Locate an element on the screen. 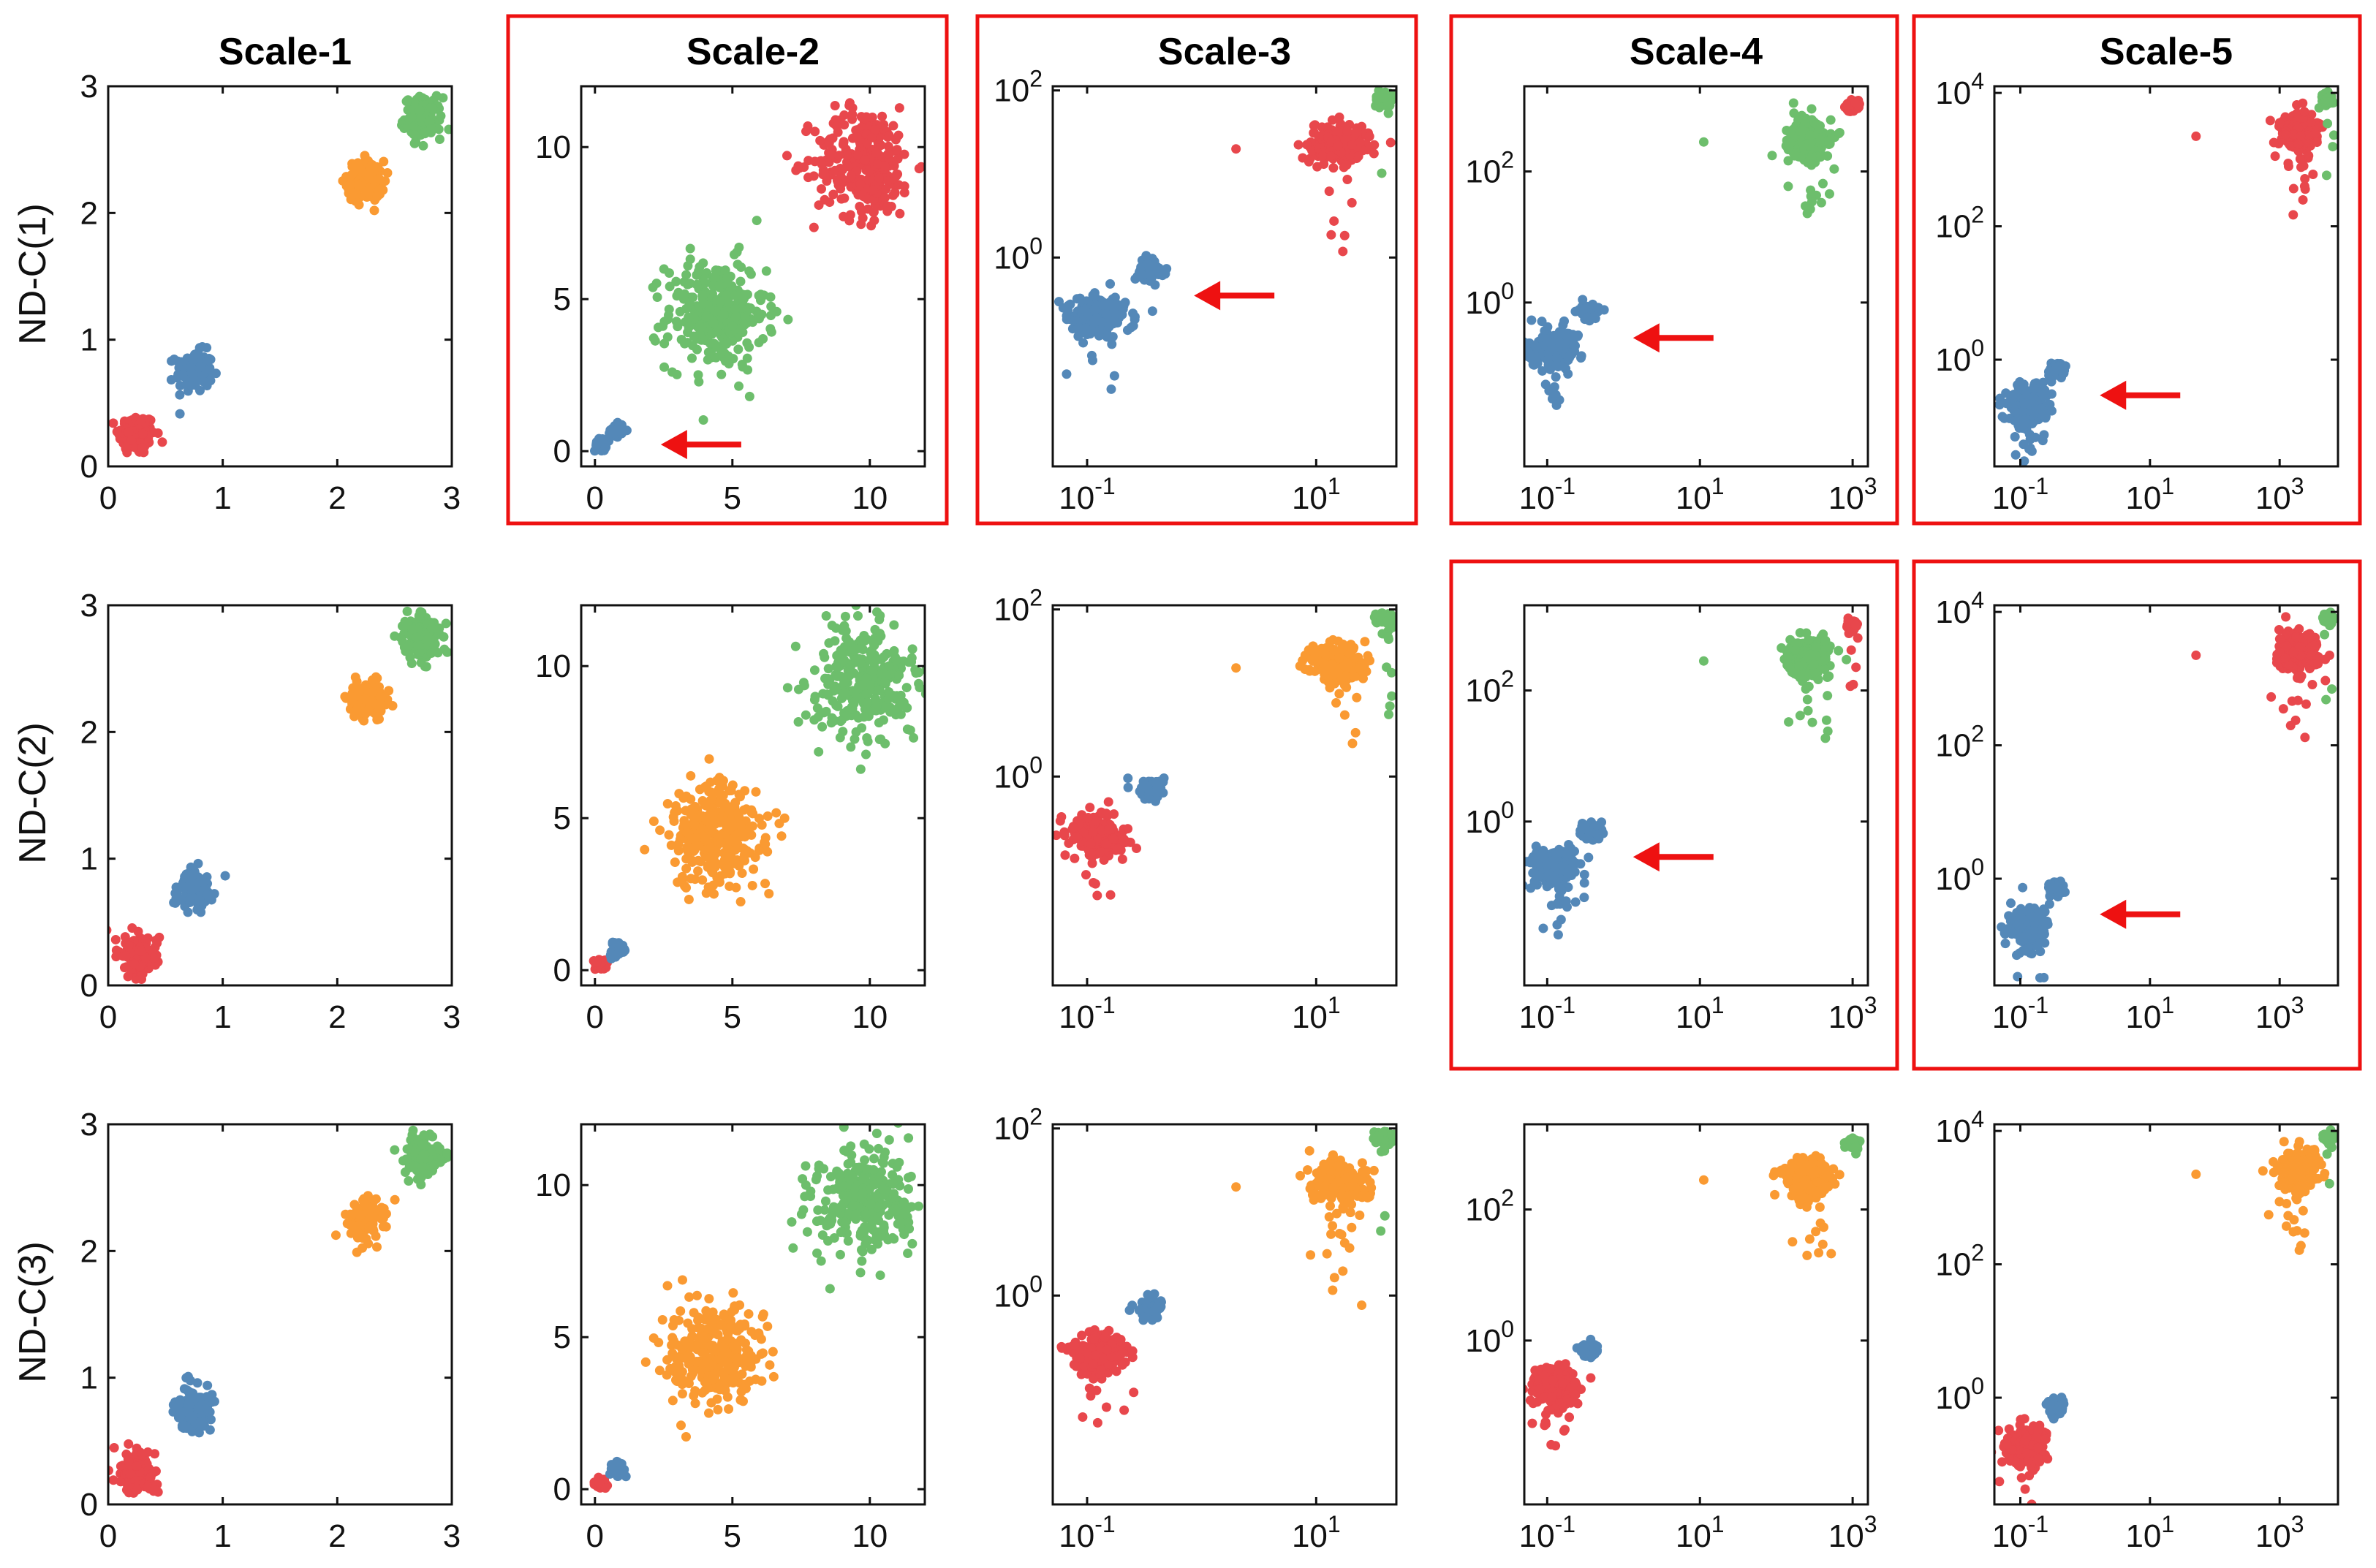 The width and height of the screenshot is (2376, 1568). tick-label: 2 is located at coordinates (337, 498).